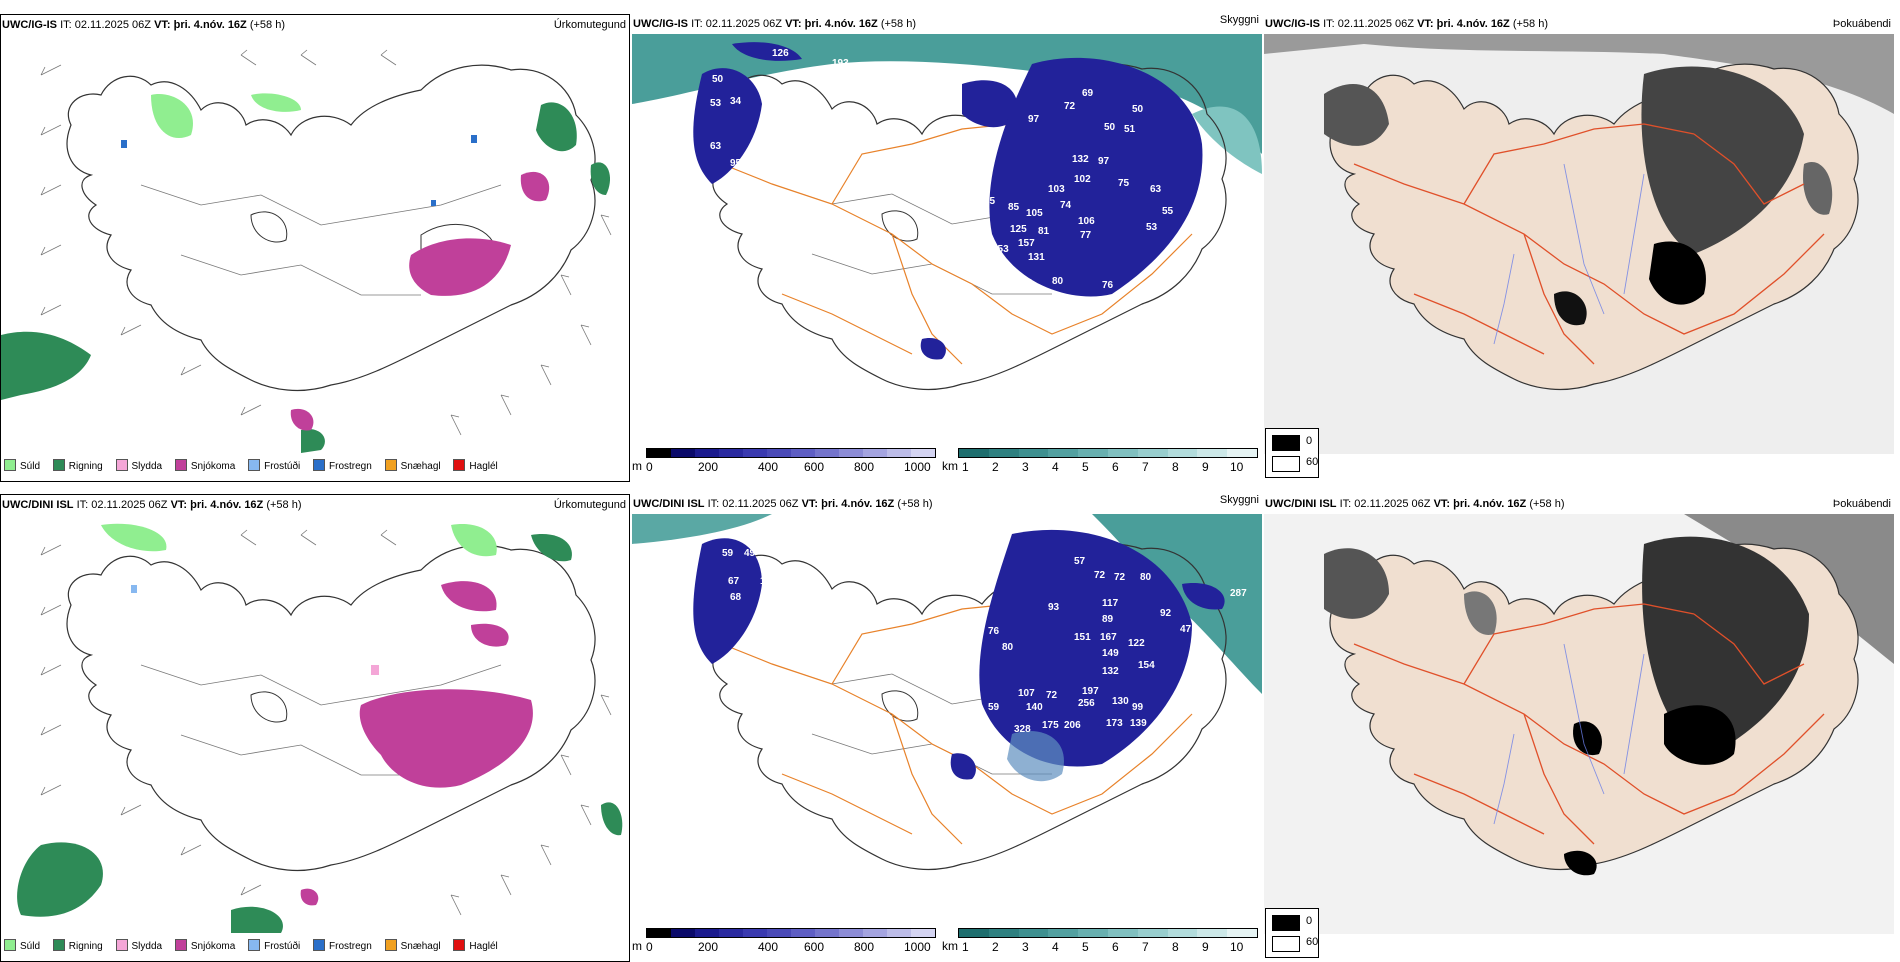 The height and width of the screenshot is (962, 1900). What do you see at coordinates (1110, 653) in the screenshot?
I see `ceiling-label: 149` at bounding box center [1110, 653].